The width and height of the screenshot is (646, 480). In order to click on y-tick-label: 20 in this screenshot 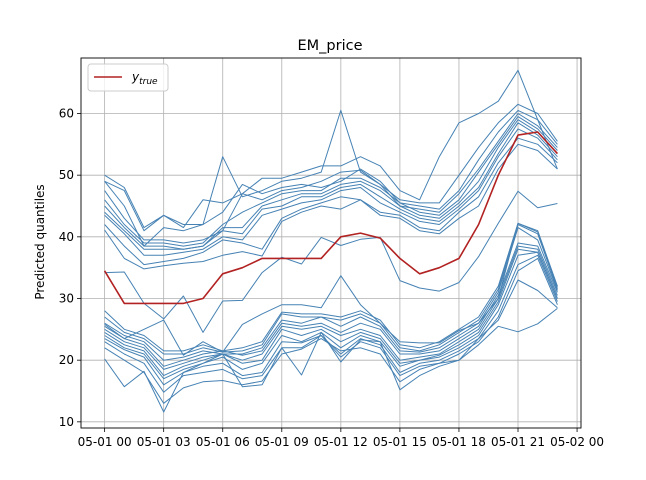, I will do `click(66, 360)`.